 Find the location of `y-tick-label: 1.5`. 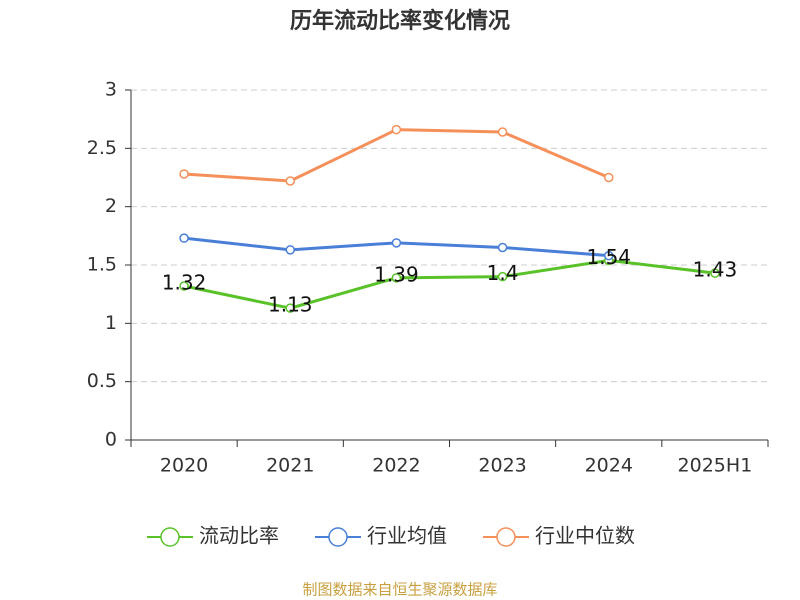

y-tick-label: 1.5 is located at coordinates (102, 265).